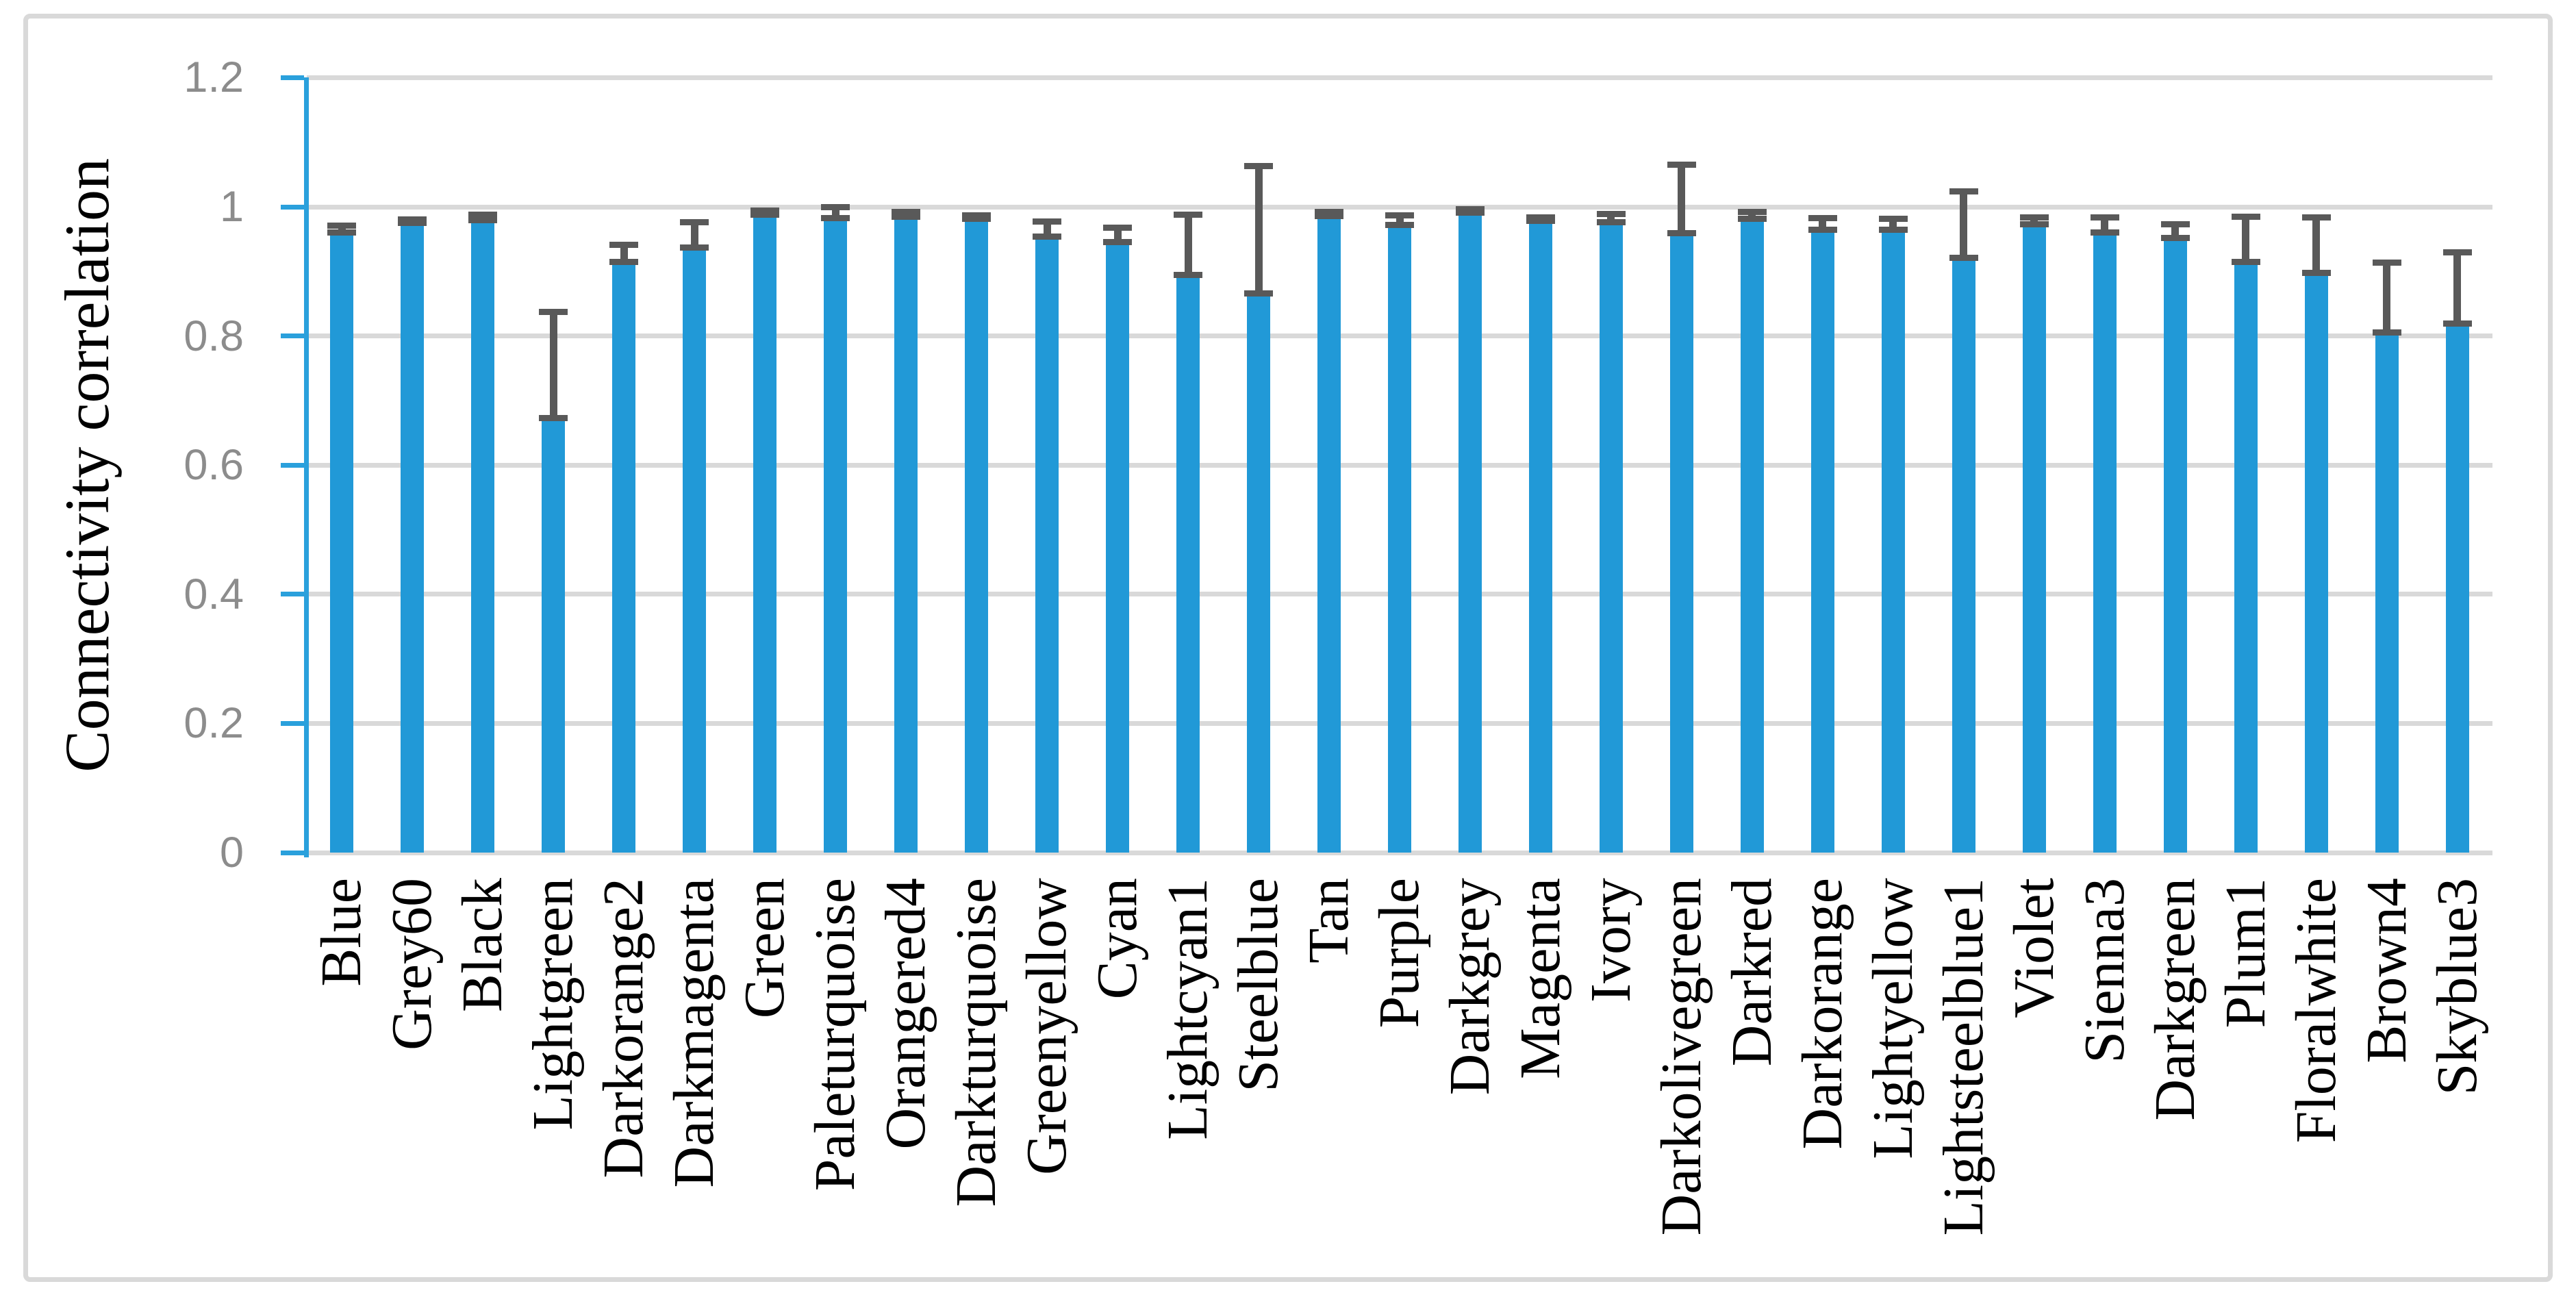 The width and height of the screenshot is (2576, 1297). What do you see at coordinates (1752, 1076) in the screenshot?
I see `x-category-label-cell: Darkred` at bounding box center [1752, 1076].